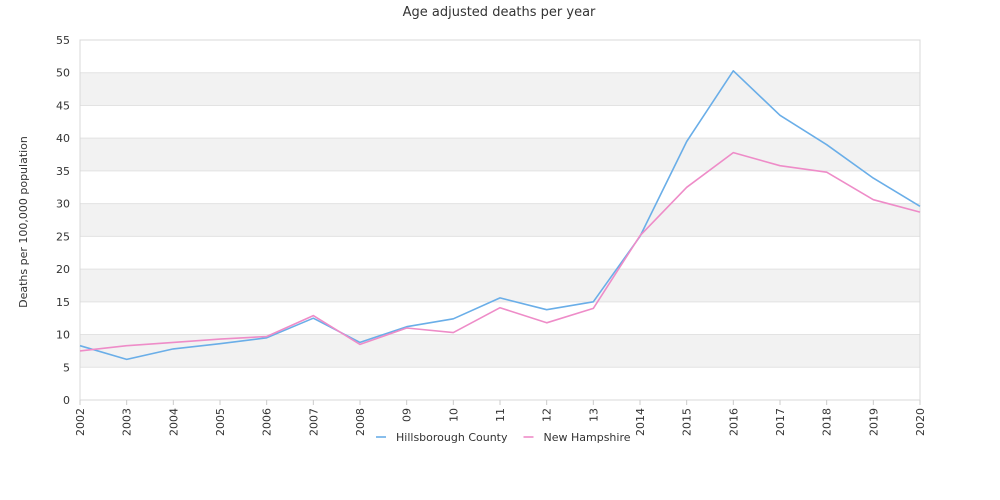 This screenshot has height=500, width=1000. What do you see at coordinates (63, 220) in the screenshot?
I see `y-axis-ticks: 0 5 10 15 20 25 30 35 40 45 50 55` at bounding box center [63, 220].